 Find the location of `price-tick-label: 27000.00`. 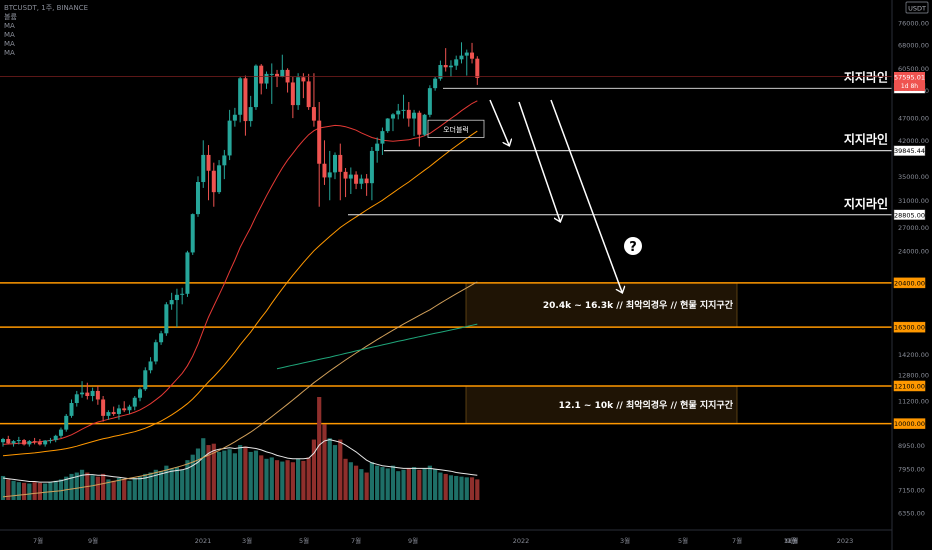

price-tick-label: 27000.00 is located at coordinates (913, 228).